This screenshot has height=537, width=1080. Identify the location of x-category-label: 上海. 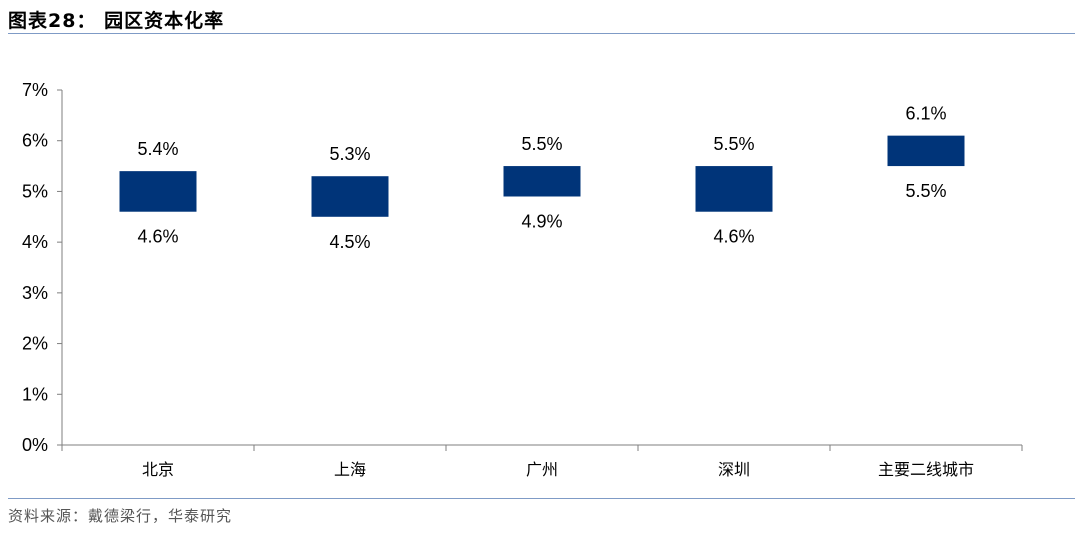
(350, 469).